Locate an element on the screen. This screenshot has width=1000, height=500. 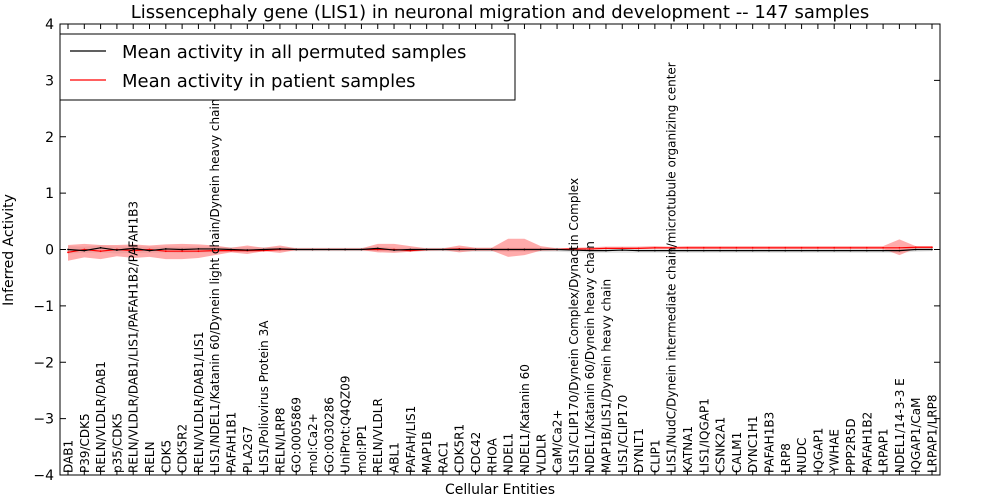
y-tick-label: 4 is located at coordinates (49, 25).